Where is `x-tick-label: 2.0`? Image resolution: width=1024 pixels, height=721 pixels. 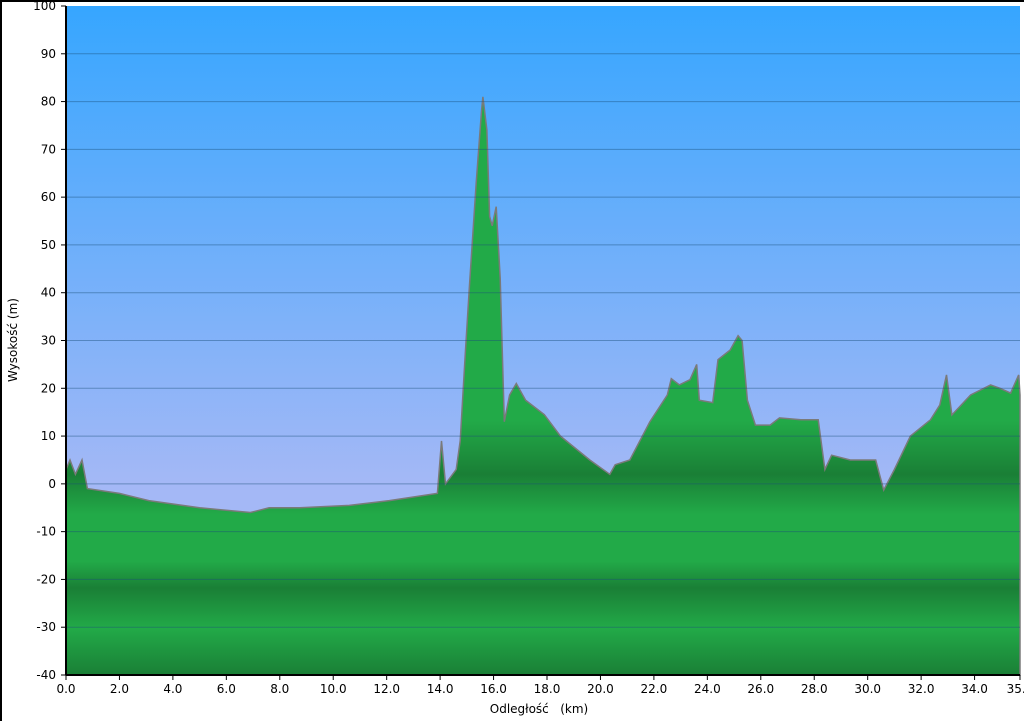 x-tick-label: 2.0 is located at coordinates (119, 689).